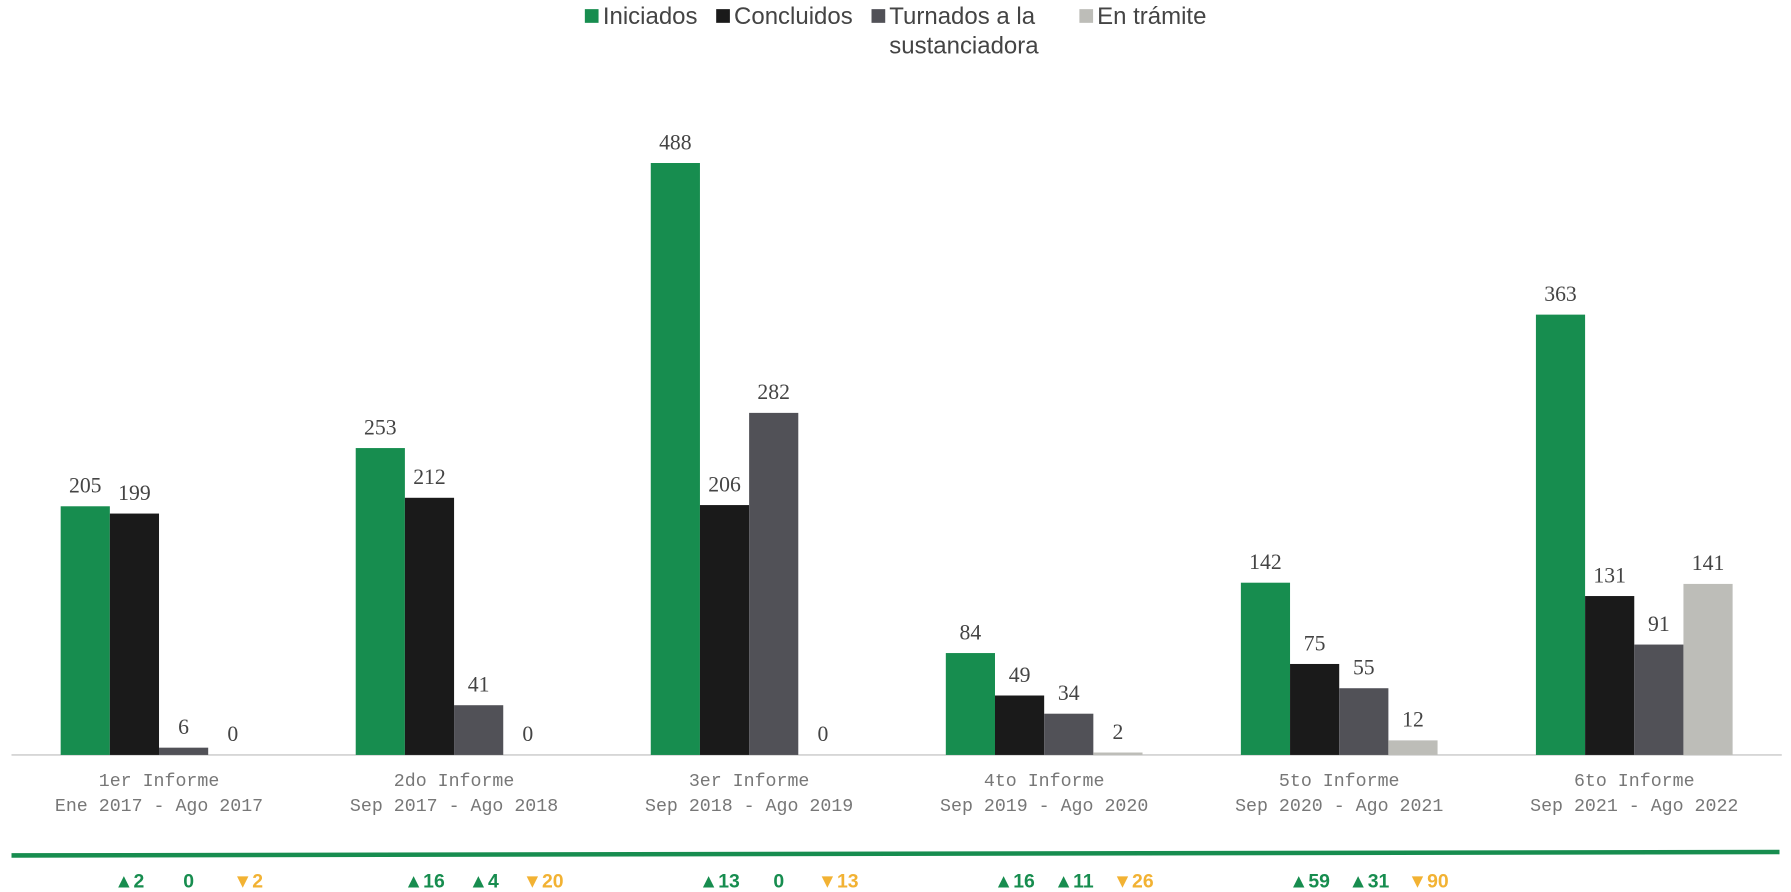  What do you see at coordinates (971, 632) in the screenshot?
I see `value-label: 84` at bounding box center [971, 632].